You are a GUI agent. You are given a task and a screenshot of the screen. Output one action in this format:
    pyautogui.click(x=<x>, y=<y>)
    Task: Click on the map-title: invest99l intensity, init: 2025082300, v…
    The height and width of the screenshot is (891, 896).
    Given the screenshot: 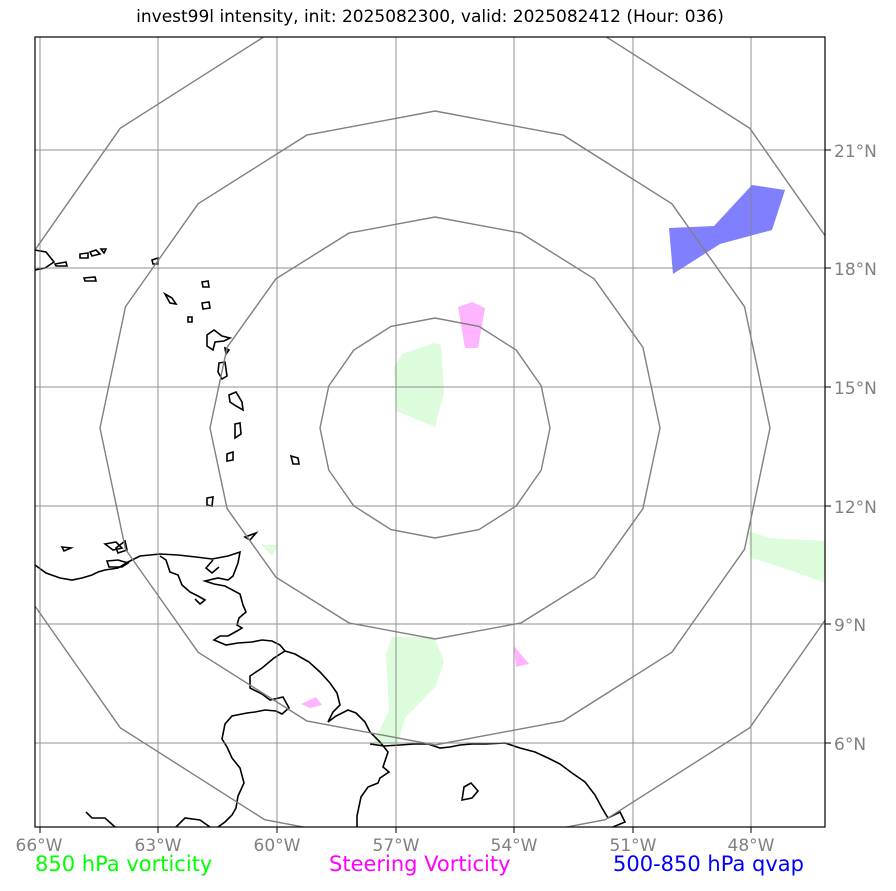 What is the action you would take?
    pyautogui.click(x=430, y=17)
    